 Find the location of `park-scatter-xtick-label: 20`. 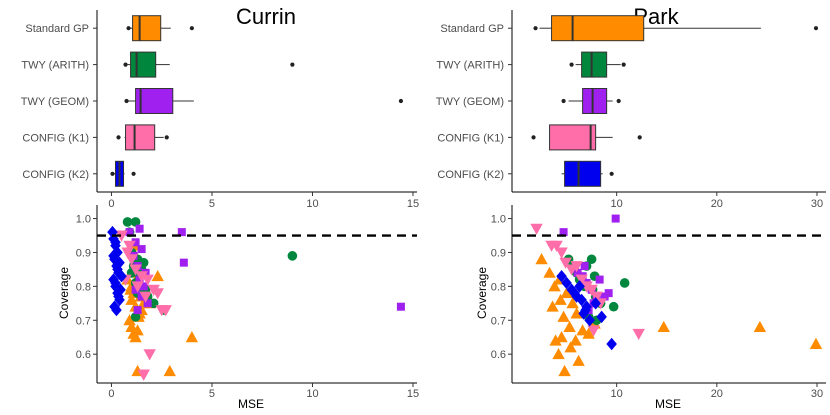

park-scatter-xtick-label: 20 is located at coordinates (717, 394).